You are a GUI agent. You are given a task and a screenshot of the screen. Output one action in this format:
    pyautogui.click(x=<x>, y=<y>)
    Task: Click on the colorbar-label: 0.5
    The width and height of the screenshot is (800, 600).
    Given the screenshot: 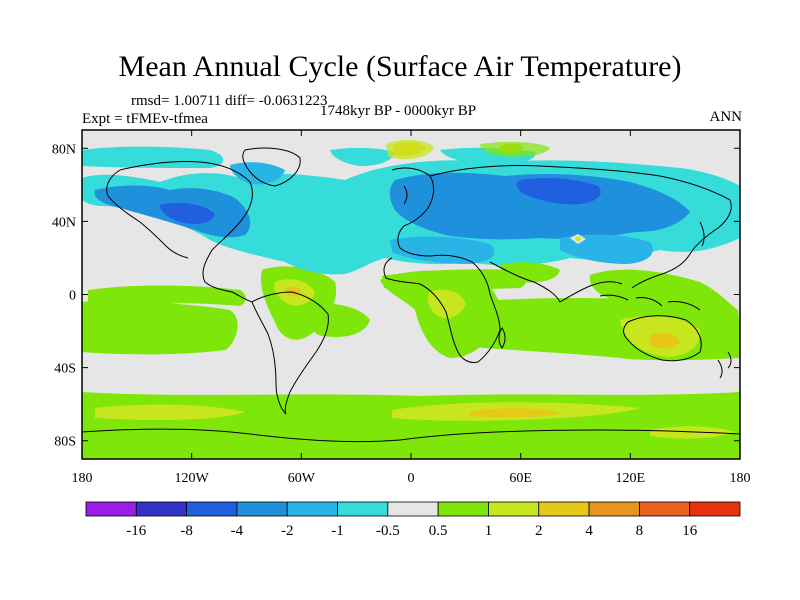 What is the action you would take?
    pyautogui.click(x=438, y=531)
    